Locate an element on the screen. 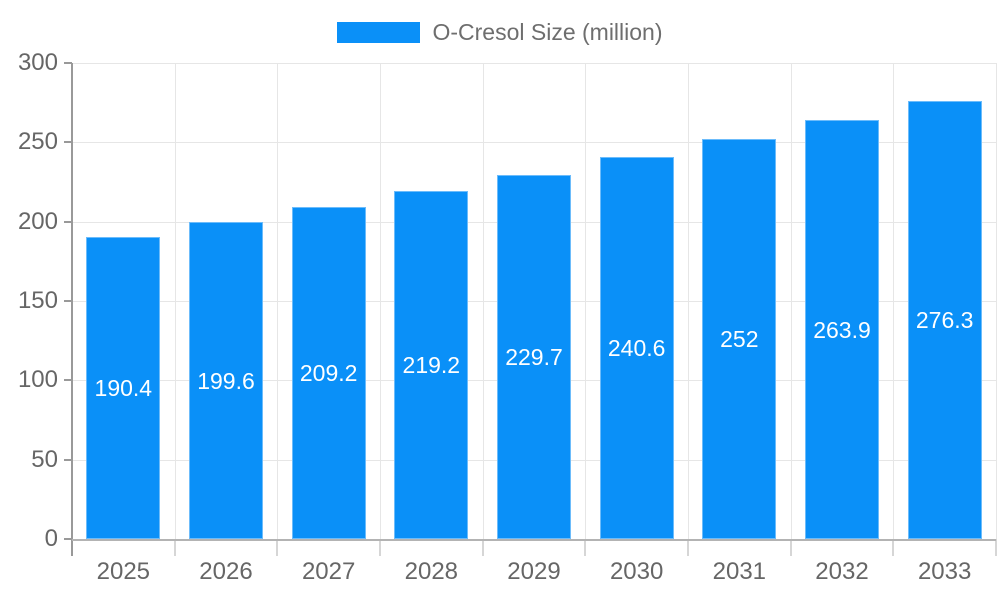 The height and width of the screenshot is (600, 1000). bar-value-label: 263.9 is located at coordinates (842, 329).